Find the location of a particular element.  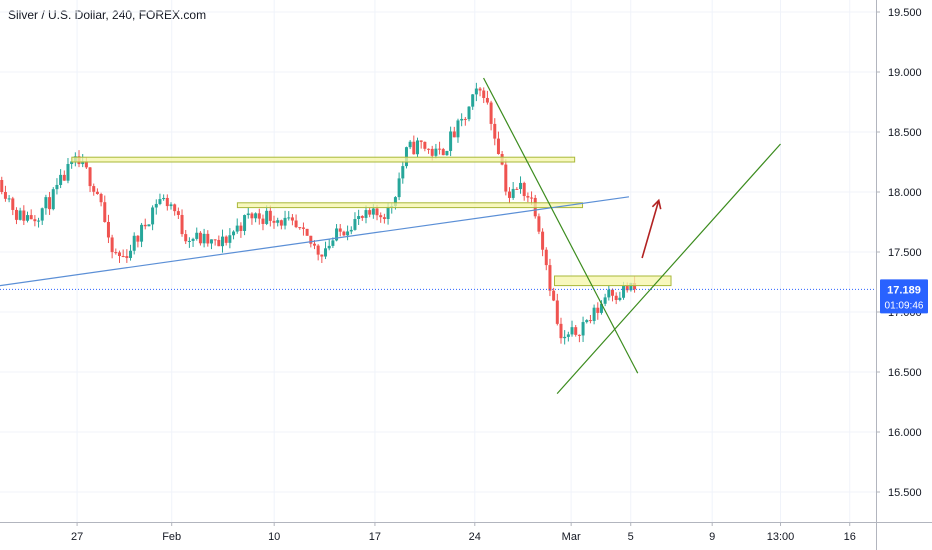

x-tick-label: 27 is located at coordinates (77, 537).